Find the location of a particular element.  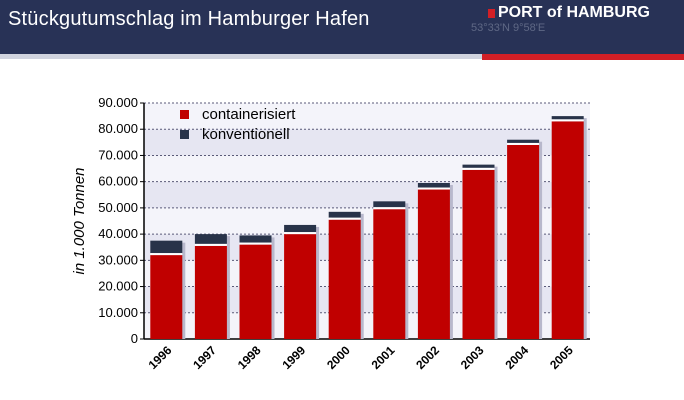

x-tick-label: 1996 is located at coordinates (160, 357).